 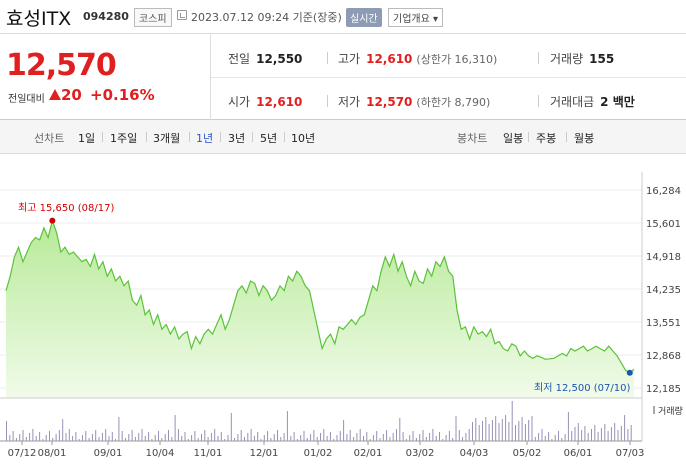 I want to click on stat-prev-close: 전일 12,550, so click(x=265, y=58).